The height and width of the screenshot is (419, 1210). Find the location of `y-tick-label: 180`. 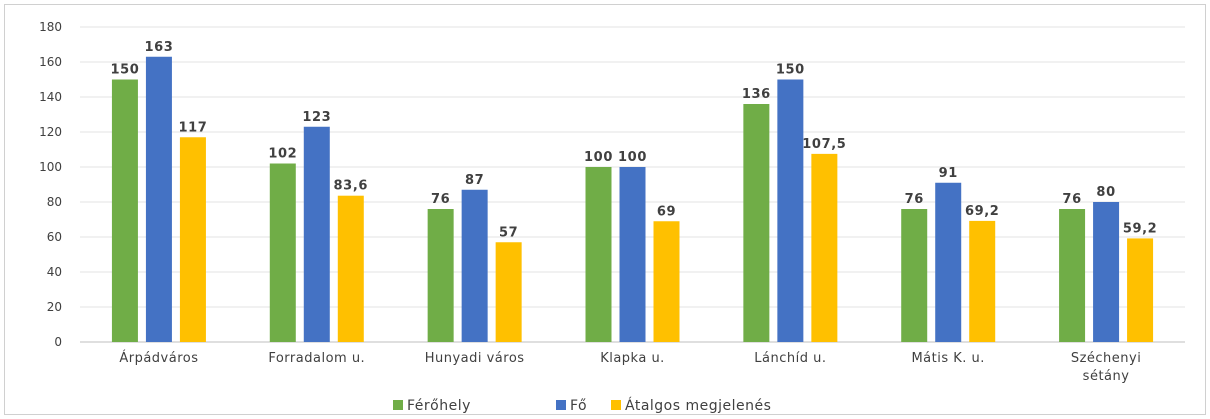

y-tick-label: 180 is located at coordinates (50, 27).